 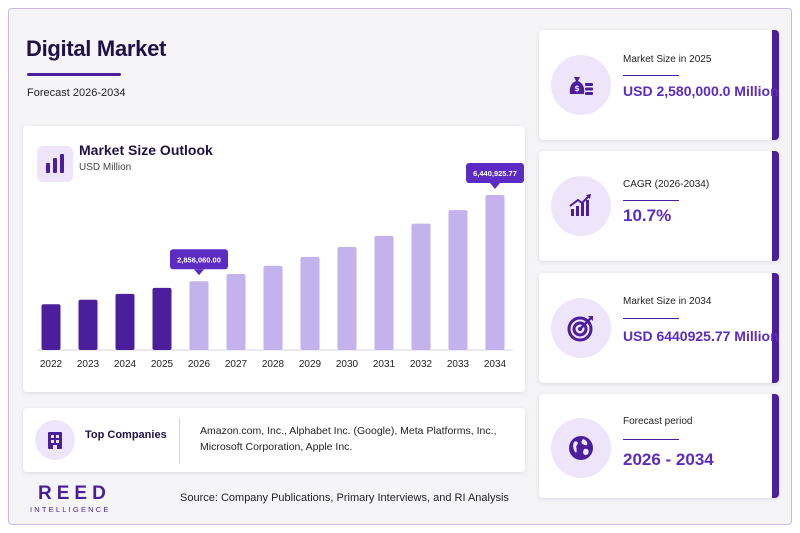 I want to click on x-tick-label: 2023, so click(x=88, y=364).